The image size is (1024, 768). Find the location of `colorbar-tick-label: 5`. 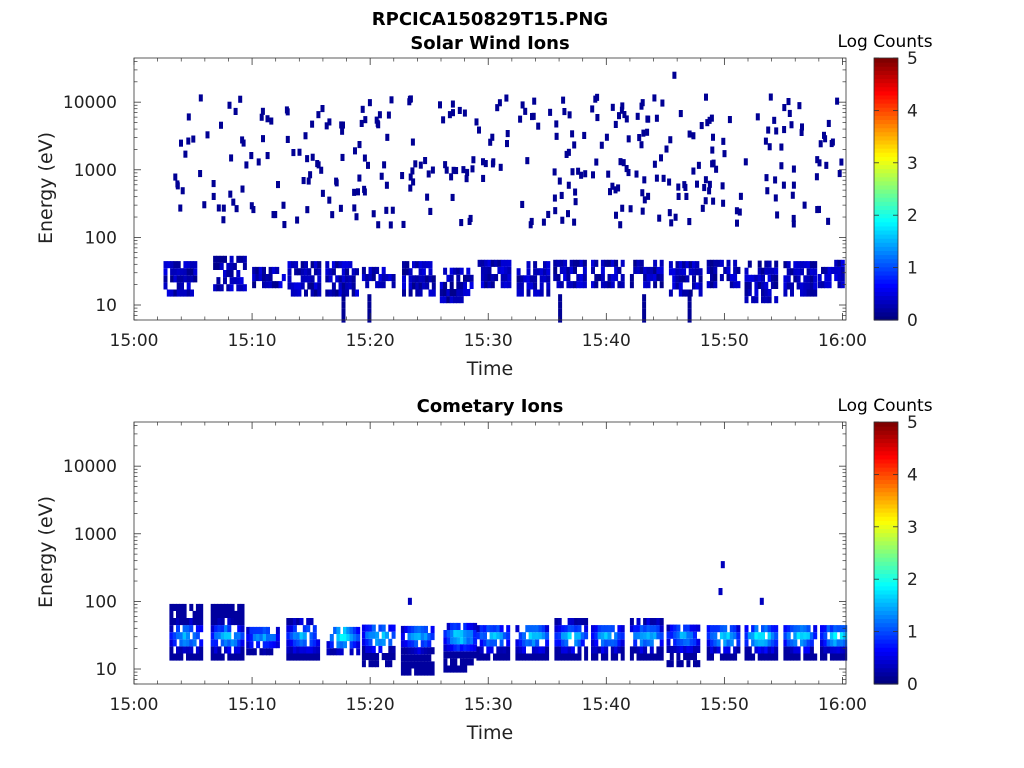

colorbar-tick-label: 5 is located at coordinates (912, 423).